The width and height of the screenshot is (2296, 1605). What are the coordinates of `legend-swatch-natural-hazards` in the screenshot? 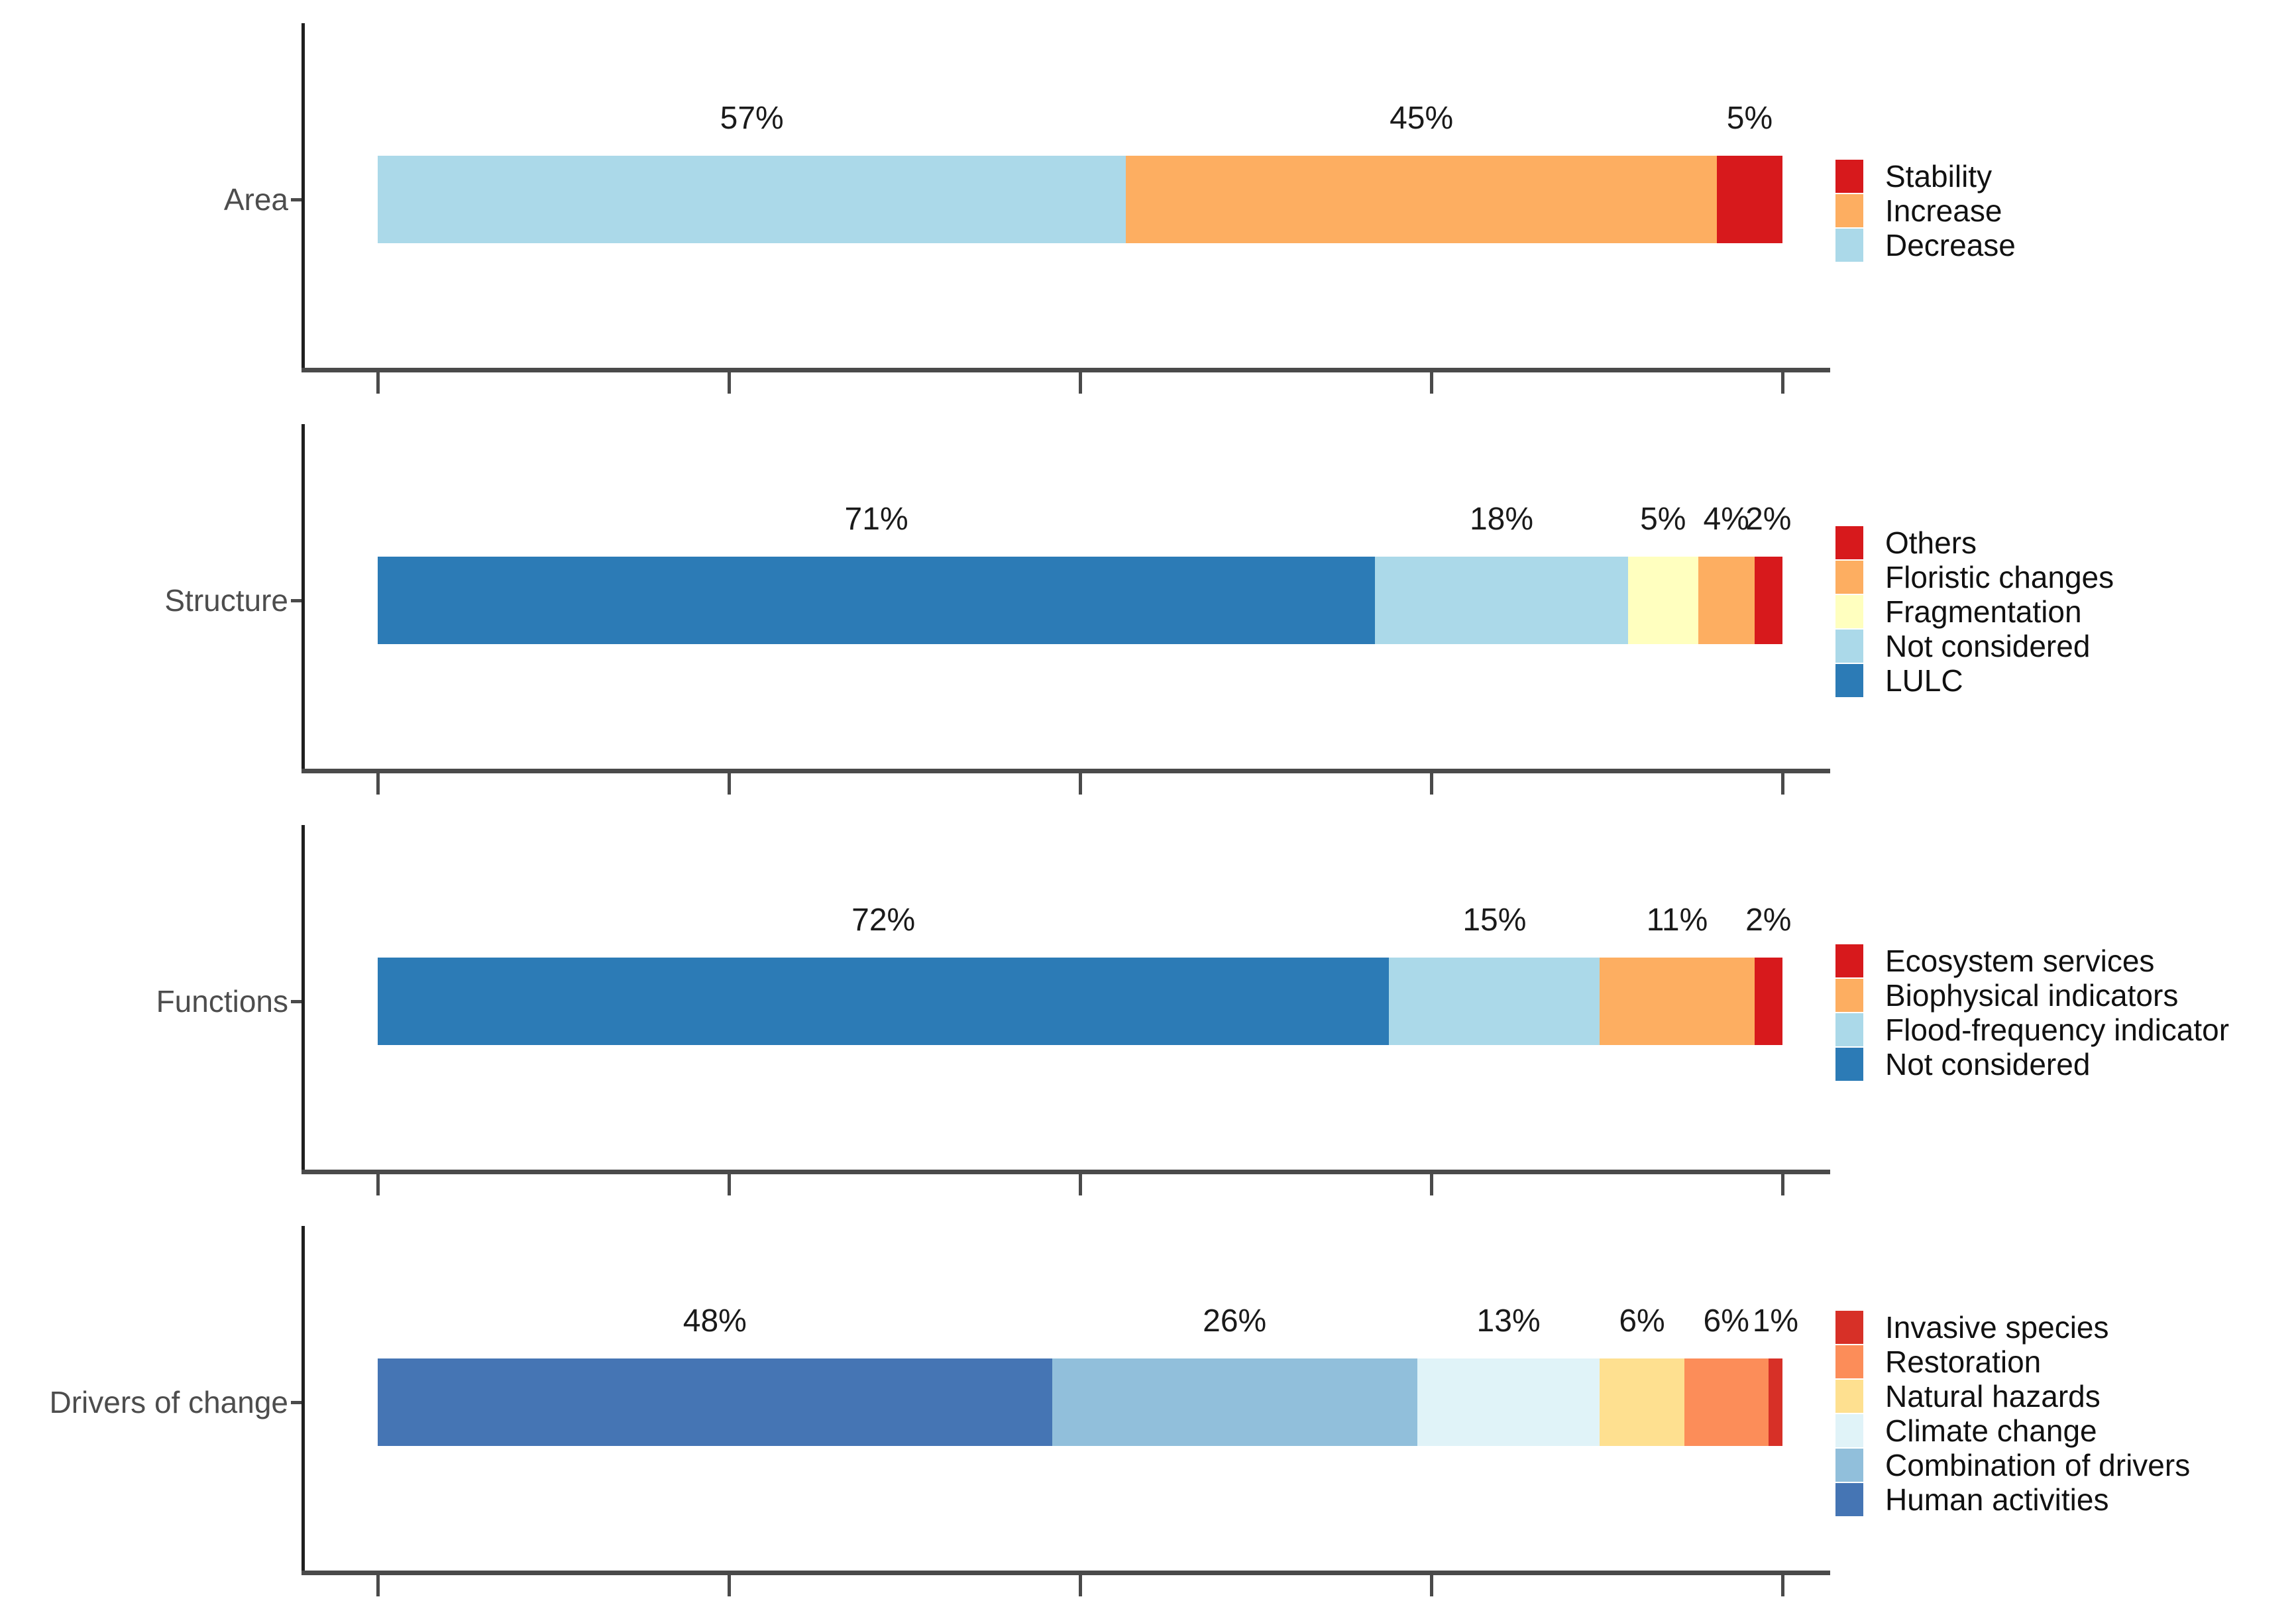 It's located at (1849, 1396).